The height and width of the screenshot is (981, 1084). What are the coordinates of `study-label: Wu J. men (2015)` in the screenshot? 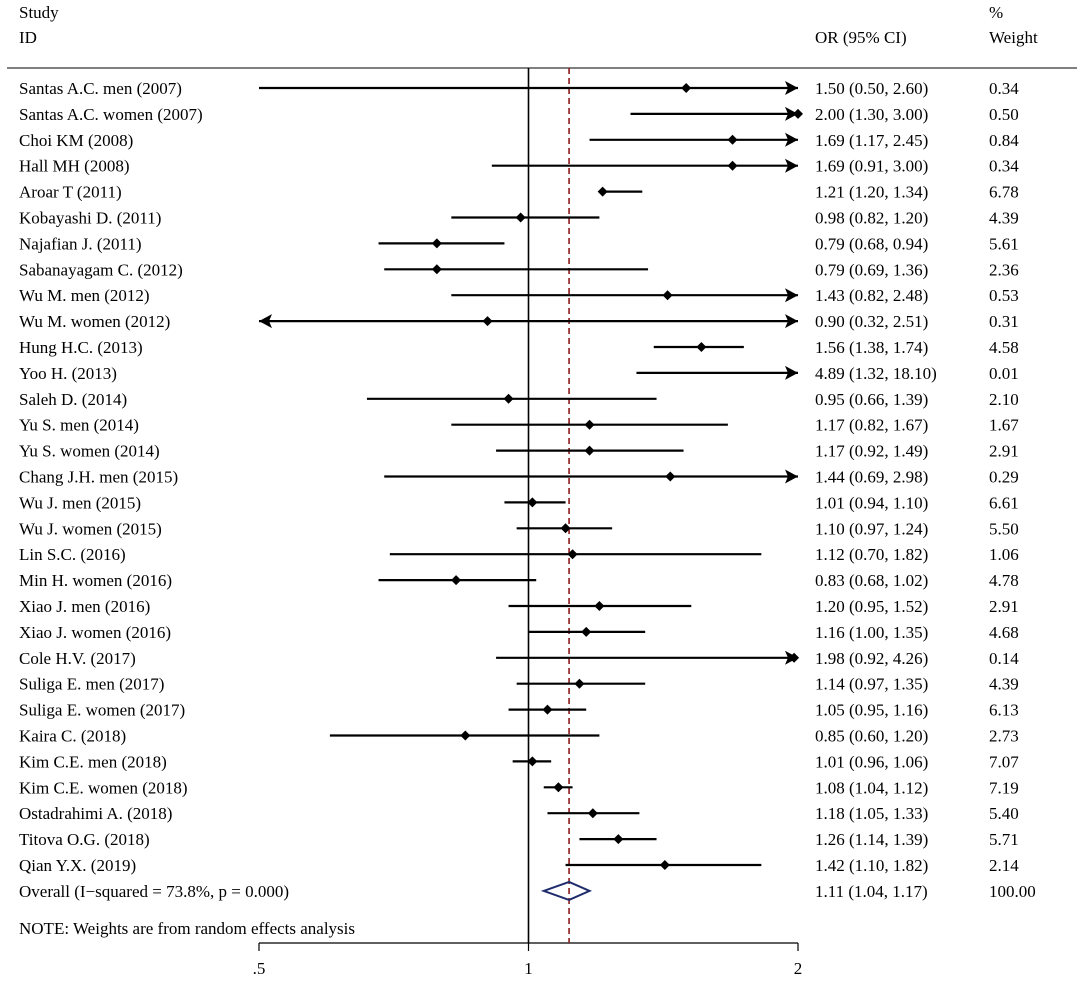 It's located at (80, 502).